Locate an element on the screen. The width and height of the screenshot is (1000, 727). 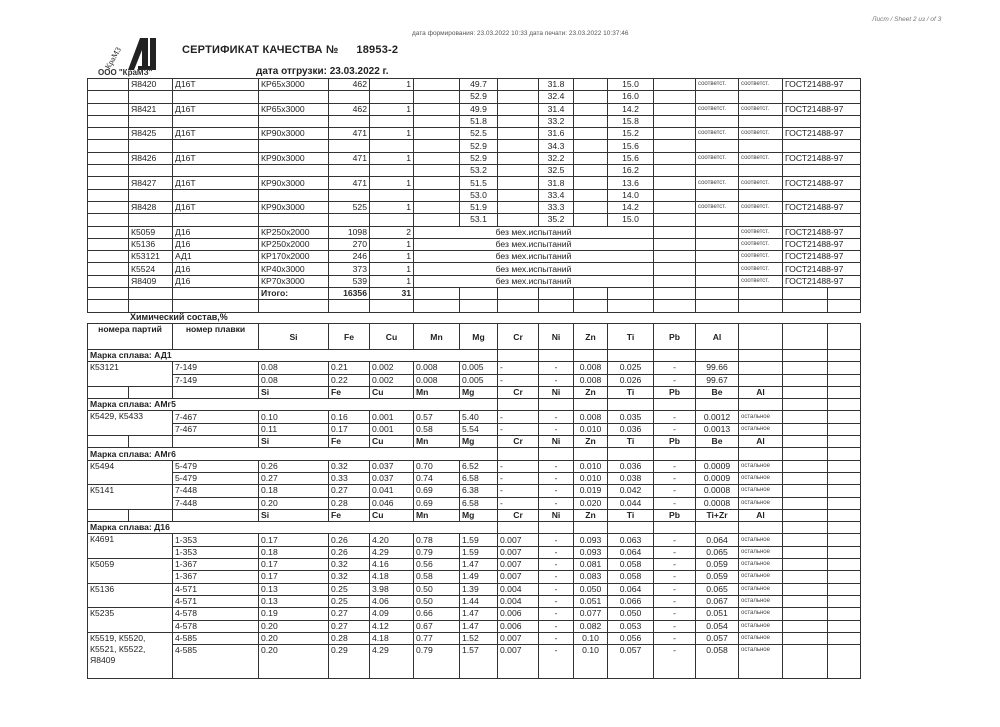
element-value: 0.74 is located at coordinates (437, 478).